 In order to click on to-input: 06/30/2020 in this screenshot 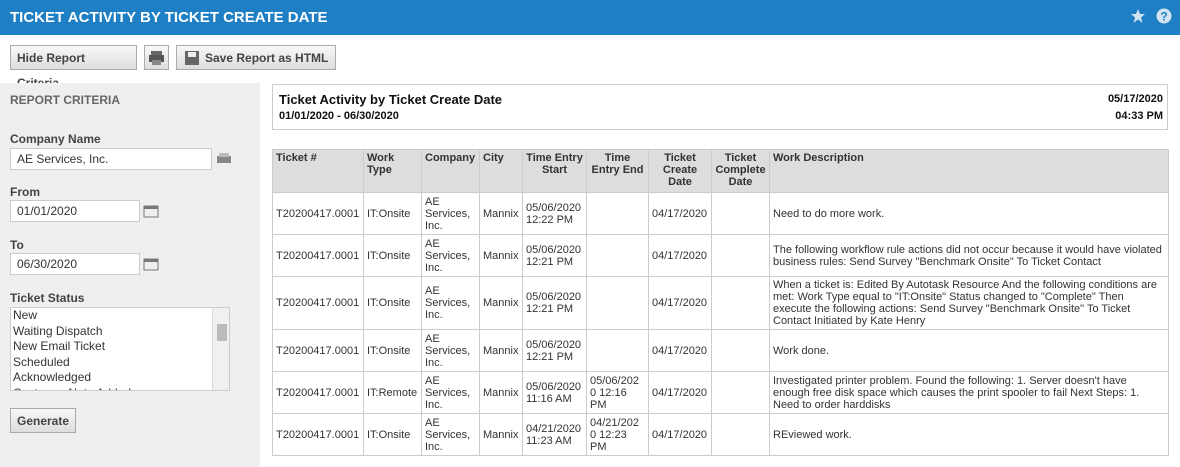, I will do `click(75, 264)`.